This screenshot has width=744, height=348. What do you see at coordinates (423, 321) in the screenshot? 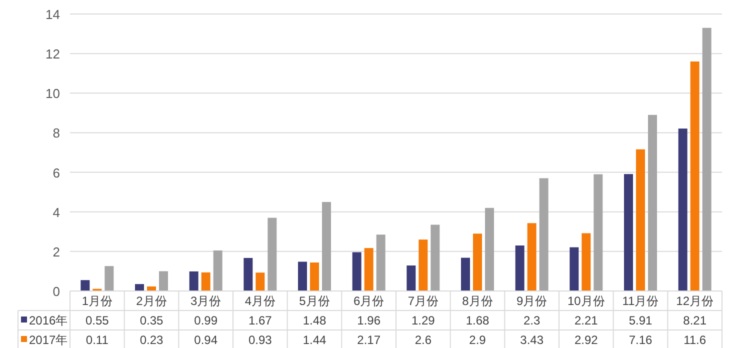
I see `data-label: 1.29` at bounding box center [423, 321].